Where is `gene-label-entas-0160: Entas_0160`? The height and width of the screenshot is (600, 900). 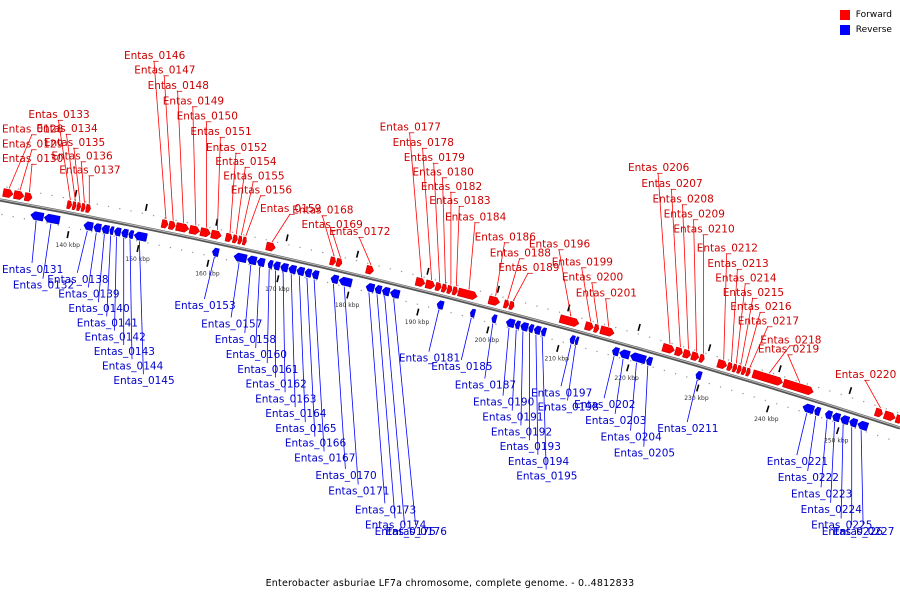 gene-label-entas-0160: Entas_0160 is located at coordinates (256, 355).